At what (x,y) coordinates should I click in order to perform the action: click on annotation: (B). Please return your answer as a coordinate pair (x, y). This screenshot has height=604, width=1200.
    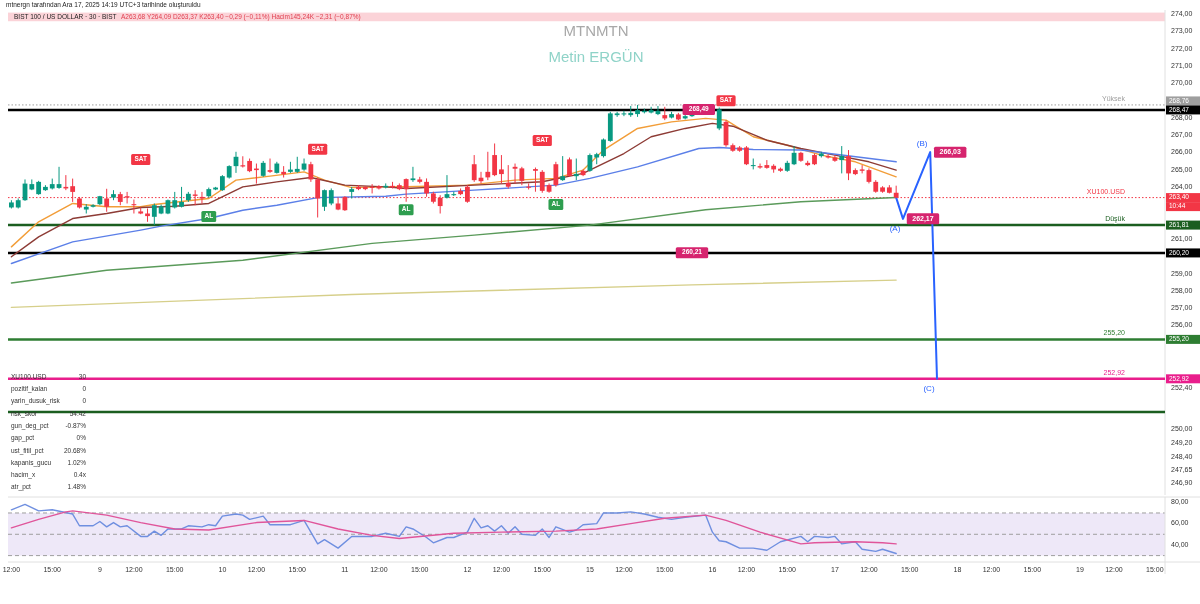
    Looking at the image, I should click on (922, 144).